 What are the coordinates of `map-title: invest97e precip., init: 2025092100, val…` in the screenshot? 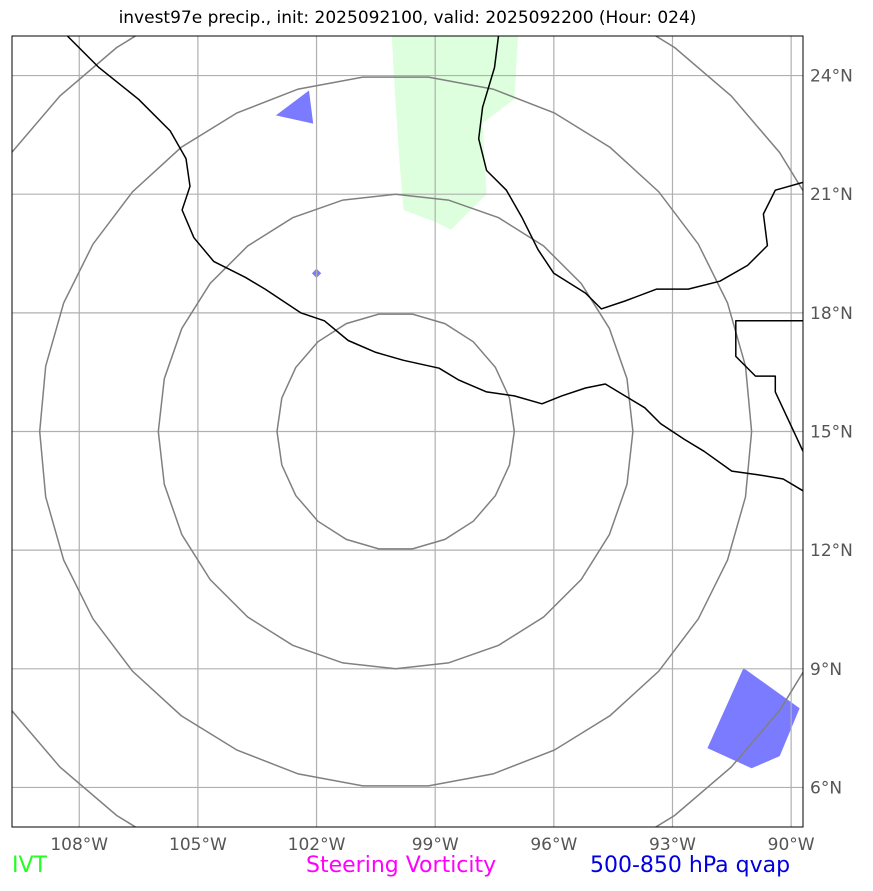 It's located at (407, 18).